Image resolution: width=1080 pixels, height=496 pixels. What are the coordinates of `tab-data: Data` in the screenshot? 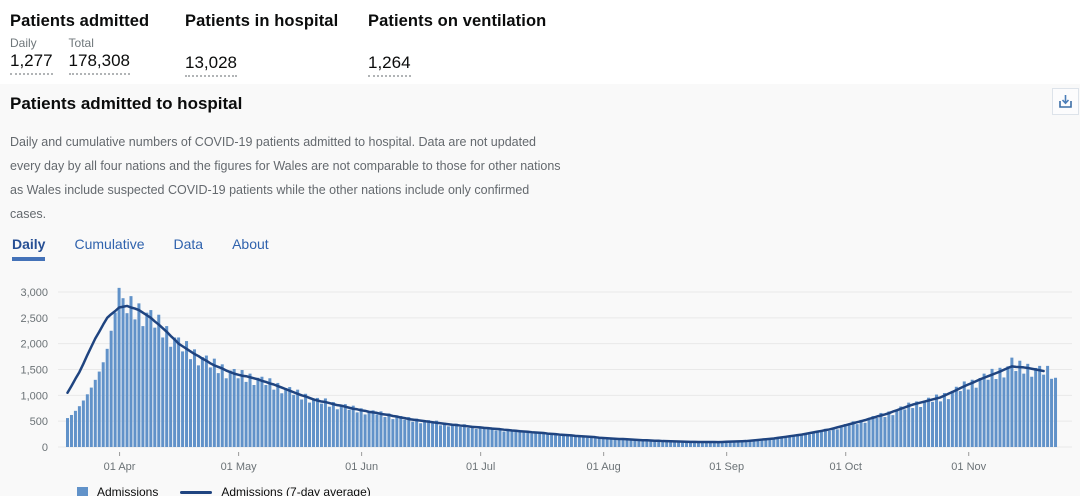 It's located at (188, 244).